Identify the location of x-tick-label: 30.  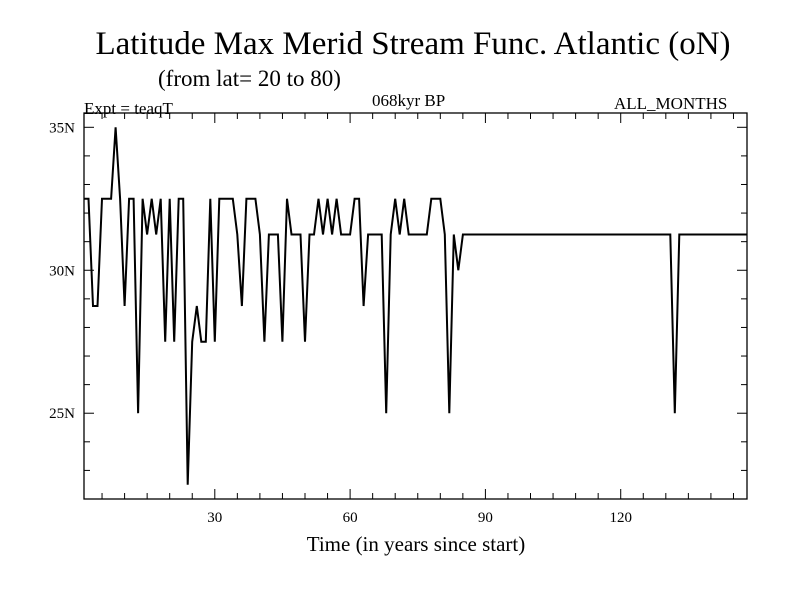
(214, 518).